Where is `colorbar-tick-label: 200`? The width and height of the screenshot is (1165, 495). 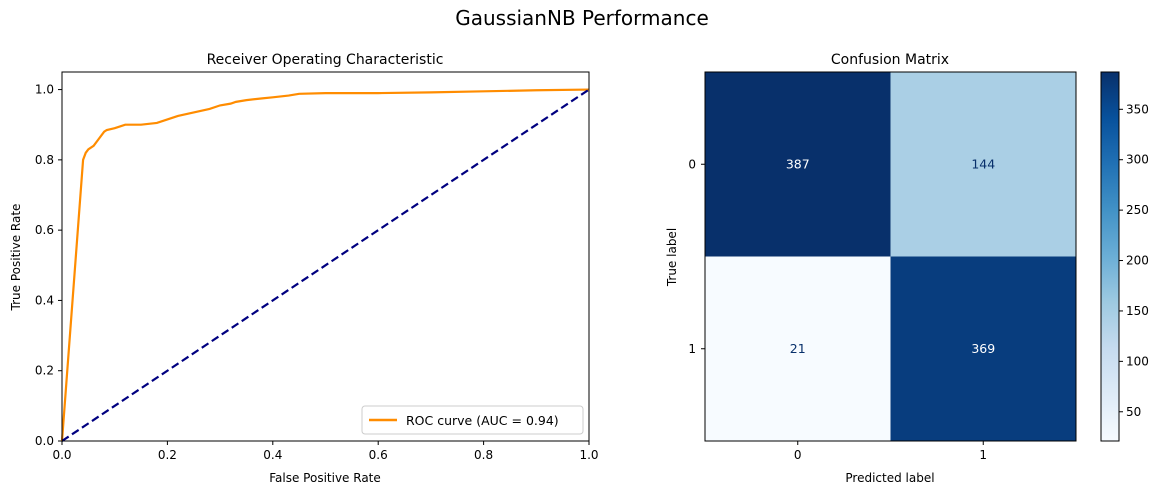 colorbar-tick-label: 200 is located at coordinates (1137, 261).